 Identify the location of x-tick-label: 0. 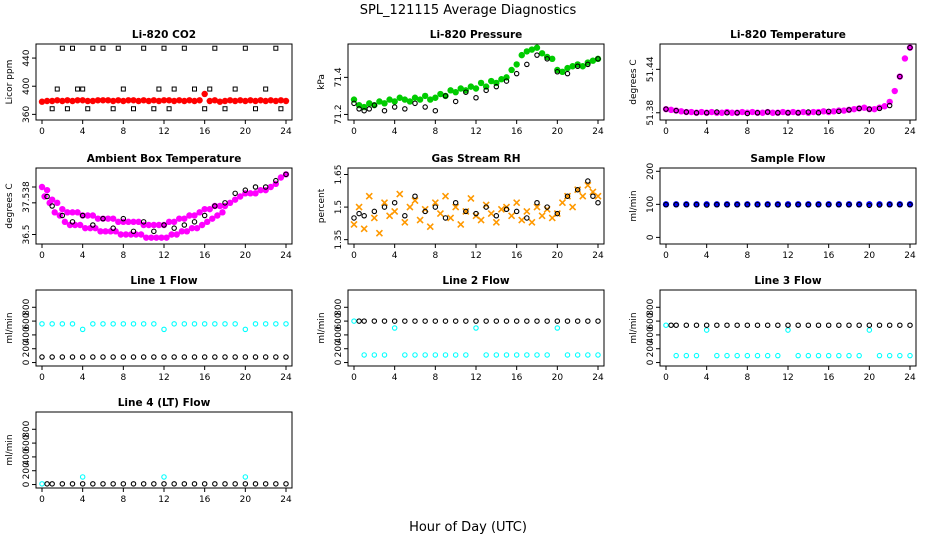
(354, 132).